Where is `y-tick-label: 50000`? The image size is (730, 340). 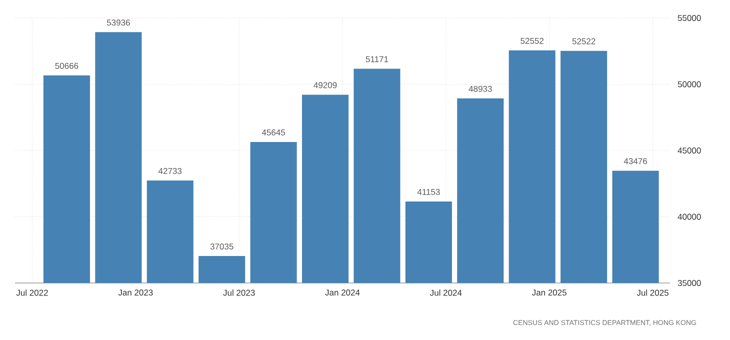
y-tick-label: 50000 is located at coordinates (689, 84).